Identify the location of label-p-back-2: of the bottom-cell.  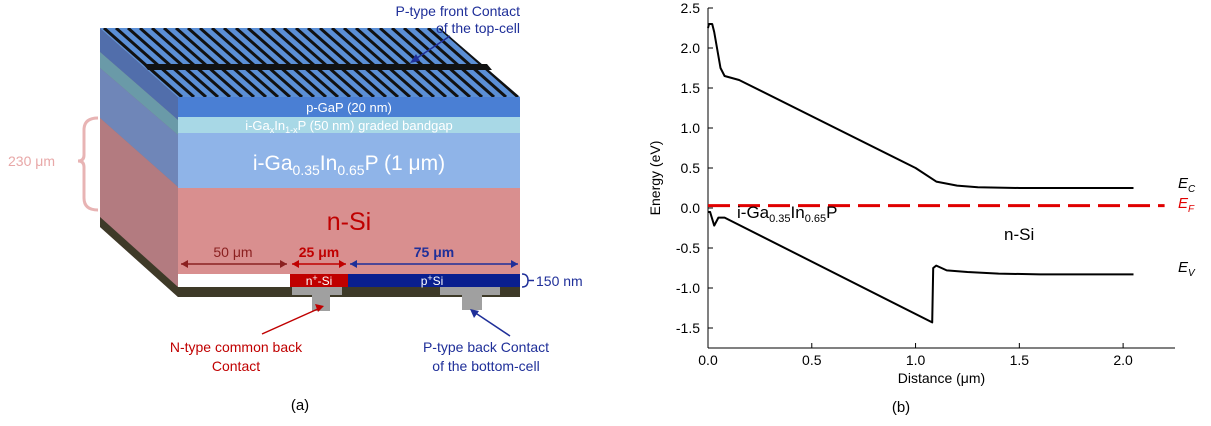
(485, 366).